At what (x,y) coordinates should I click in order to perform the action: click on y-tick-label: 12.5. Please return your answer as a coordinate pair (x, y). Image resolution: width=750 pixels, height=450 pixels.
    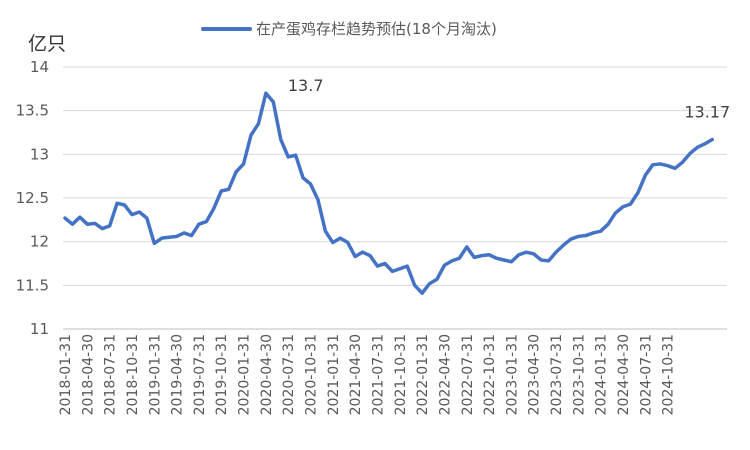
    Looking at the image, I should click on (32, 198).